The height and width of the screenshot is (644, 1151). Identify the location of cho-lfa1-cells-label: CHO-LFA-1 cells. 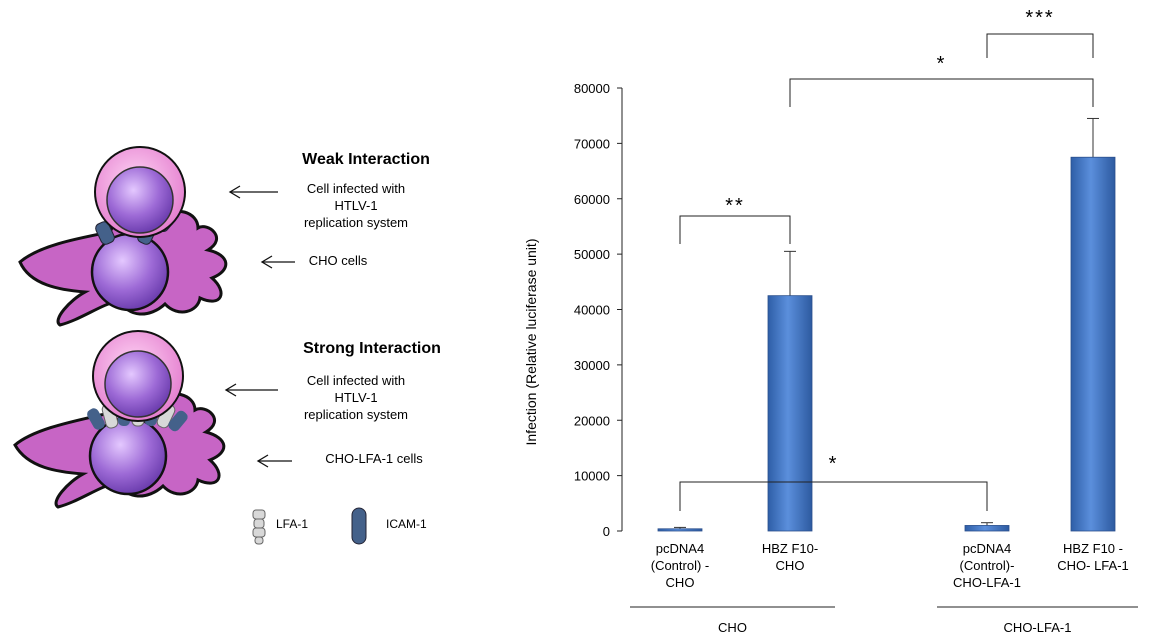
(374, 458).